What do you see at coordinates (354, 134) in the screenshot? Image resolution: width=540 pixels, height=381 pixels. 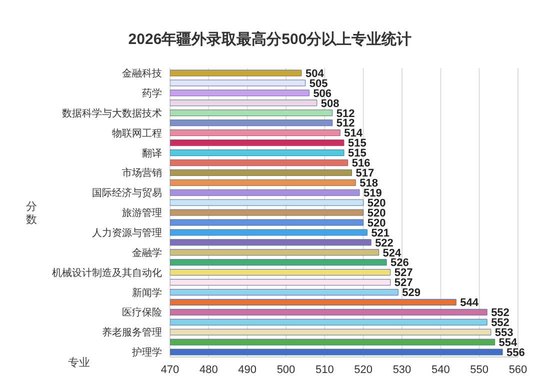 I see `data-label: 514` at bounding box center [354, 134].